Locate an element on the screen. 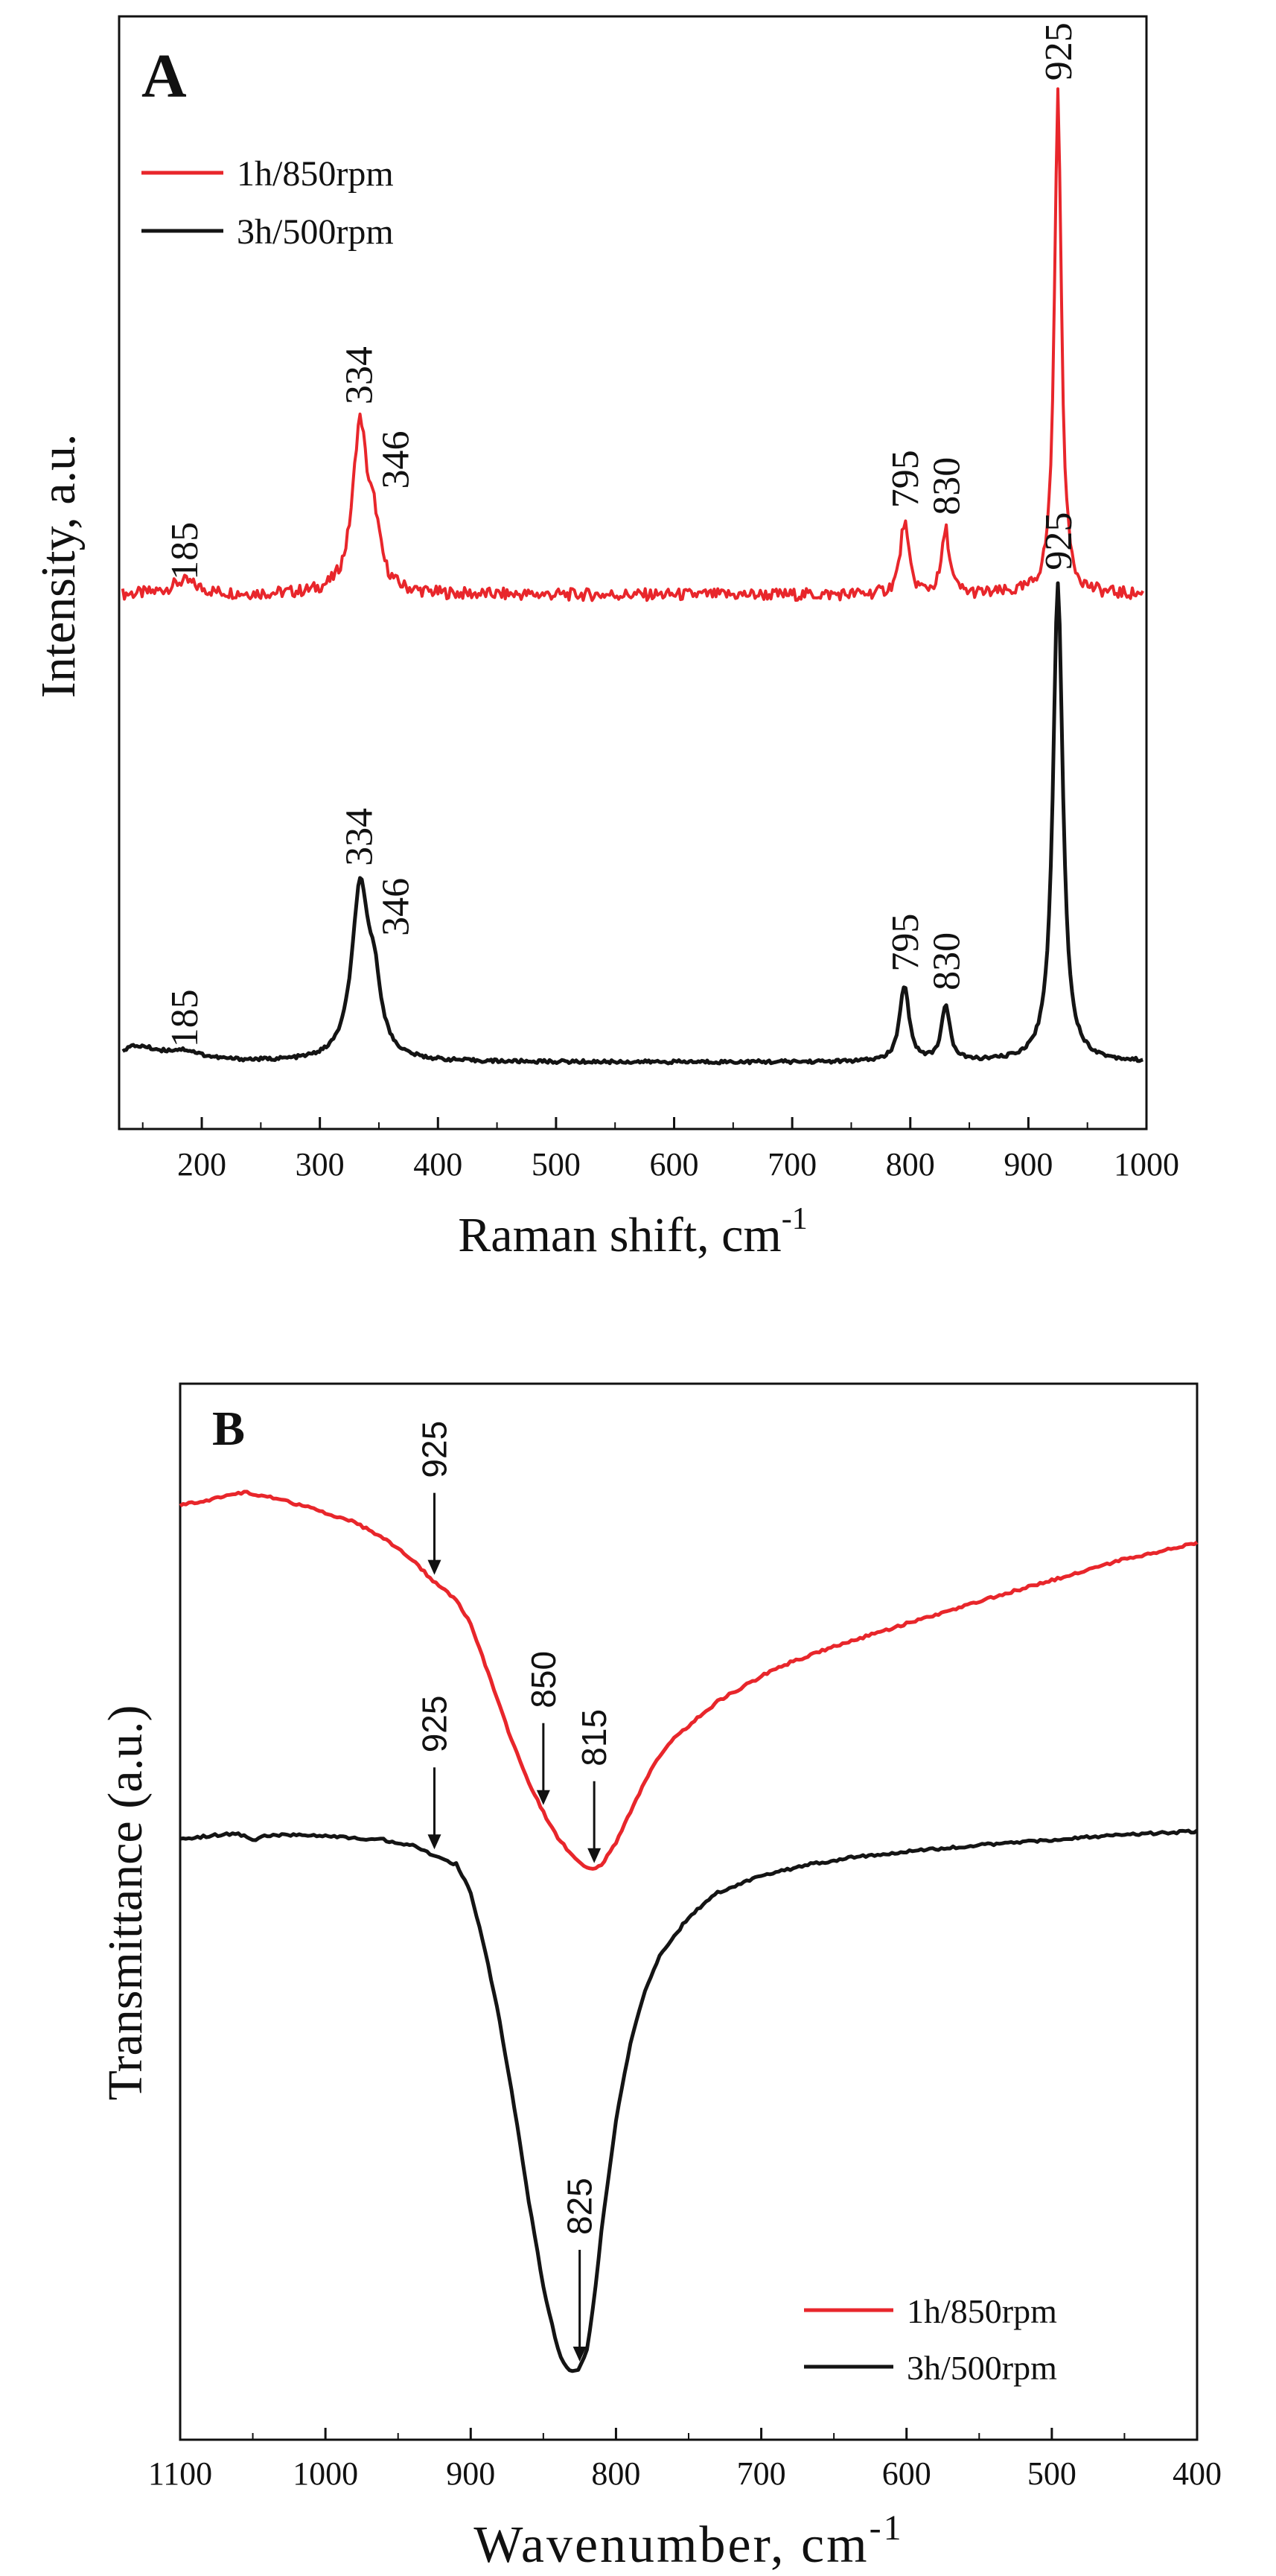 This screenshot has height=2576, width=1276. ftir-legend-label-1h-850rpm: 1h/850rpm is located at coordinates (982, 2311).